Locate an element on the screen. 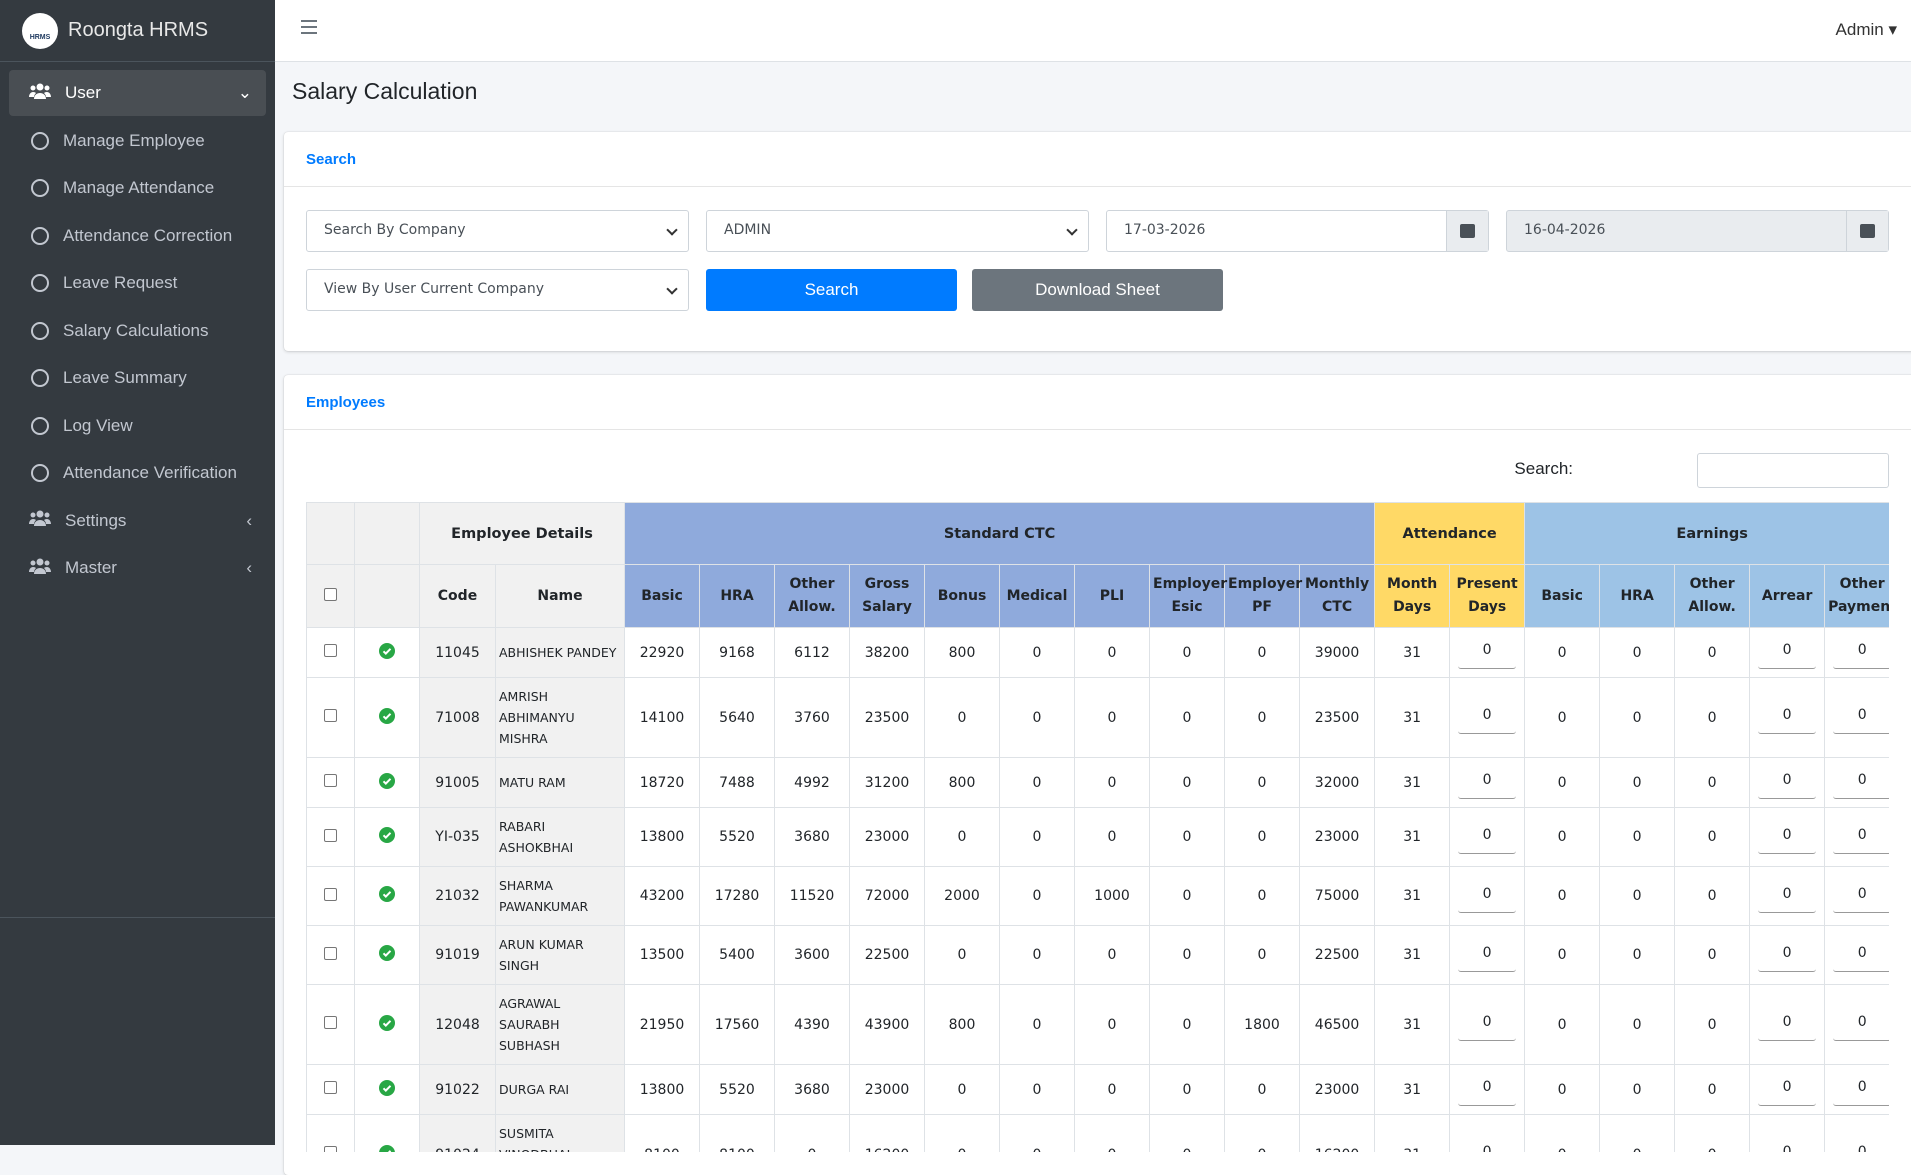 Image resolution: width=1911 pixels, height=1175 pixels. submenu-item: Manage Employee is located at coordinates (137, 141).